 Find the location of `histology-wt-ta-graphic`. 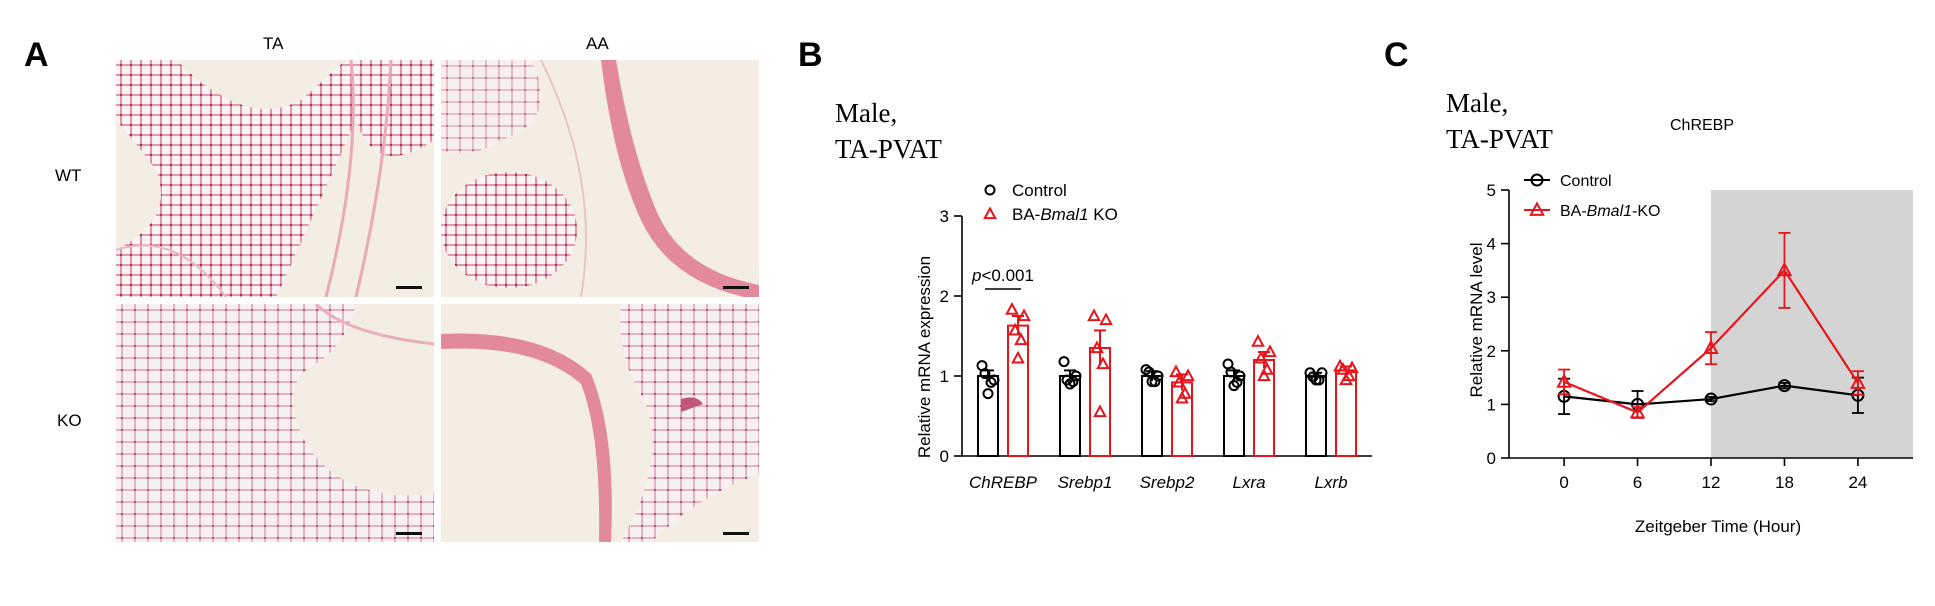

histology-wt-ta-graphic is located at coordinates (275, 178).